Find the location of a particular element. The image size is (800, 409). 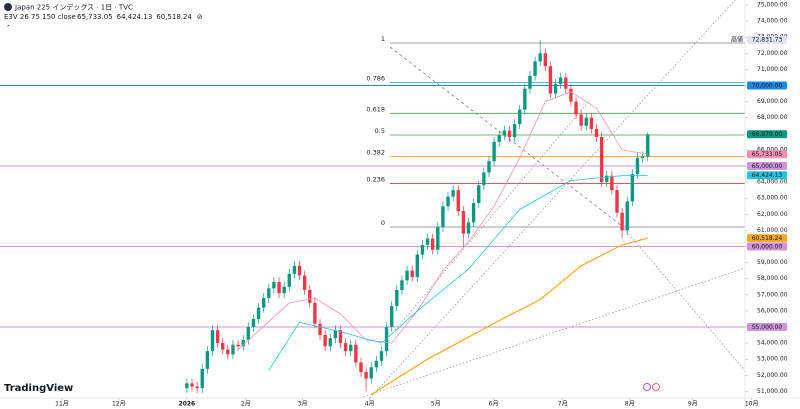

hide-icon: ⊘ is located at coordinates (200, 17).